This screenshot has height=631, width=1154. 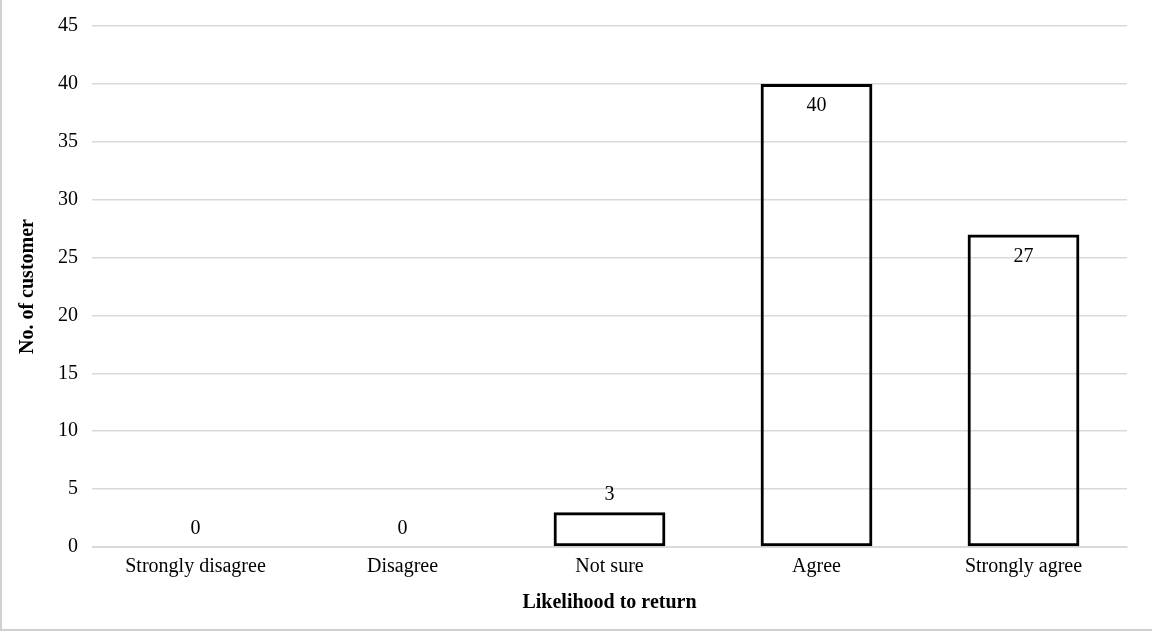 What do you see at coordinates (1023, 566) in the screenshot?
I see `x-tick-label: Strongly agree` at bounding box center [1023, 566].